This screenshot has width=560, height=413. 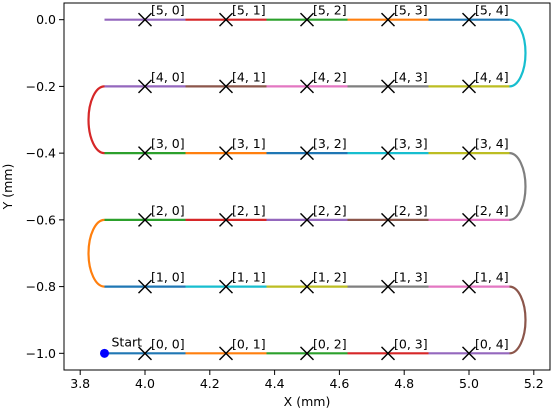 What do you see at coordinates (492, 10) in the screenshot?
I see `point-label: [5, 4]` at bounding box center [492, 10].